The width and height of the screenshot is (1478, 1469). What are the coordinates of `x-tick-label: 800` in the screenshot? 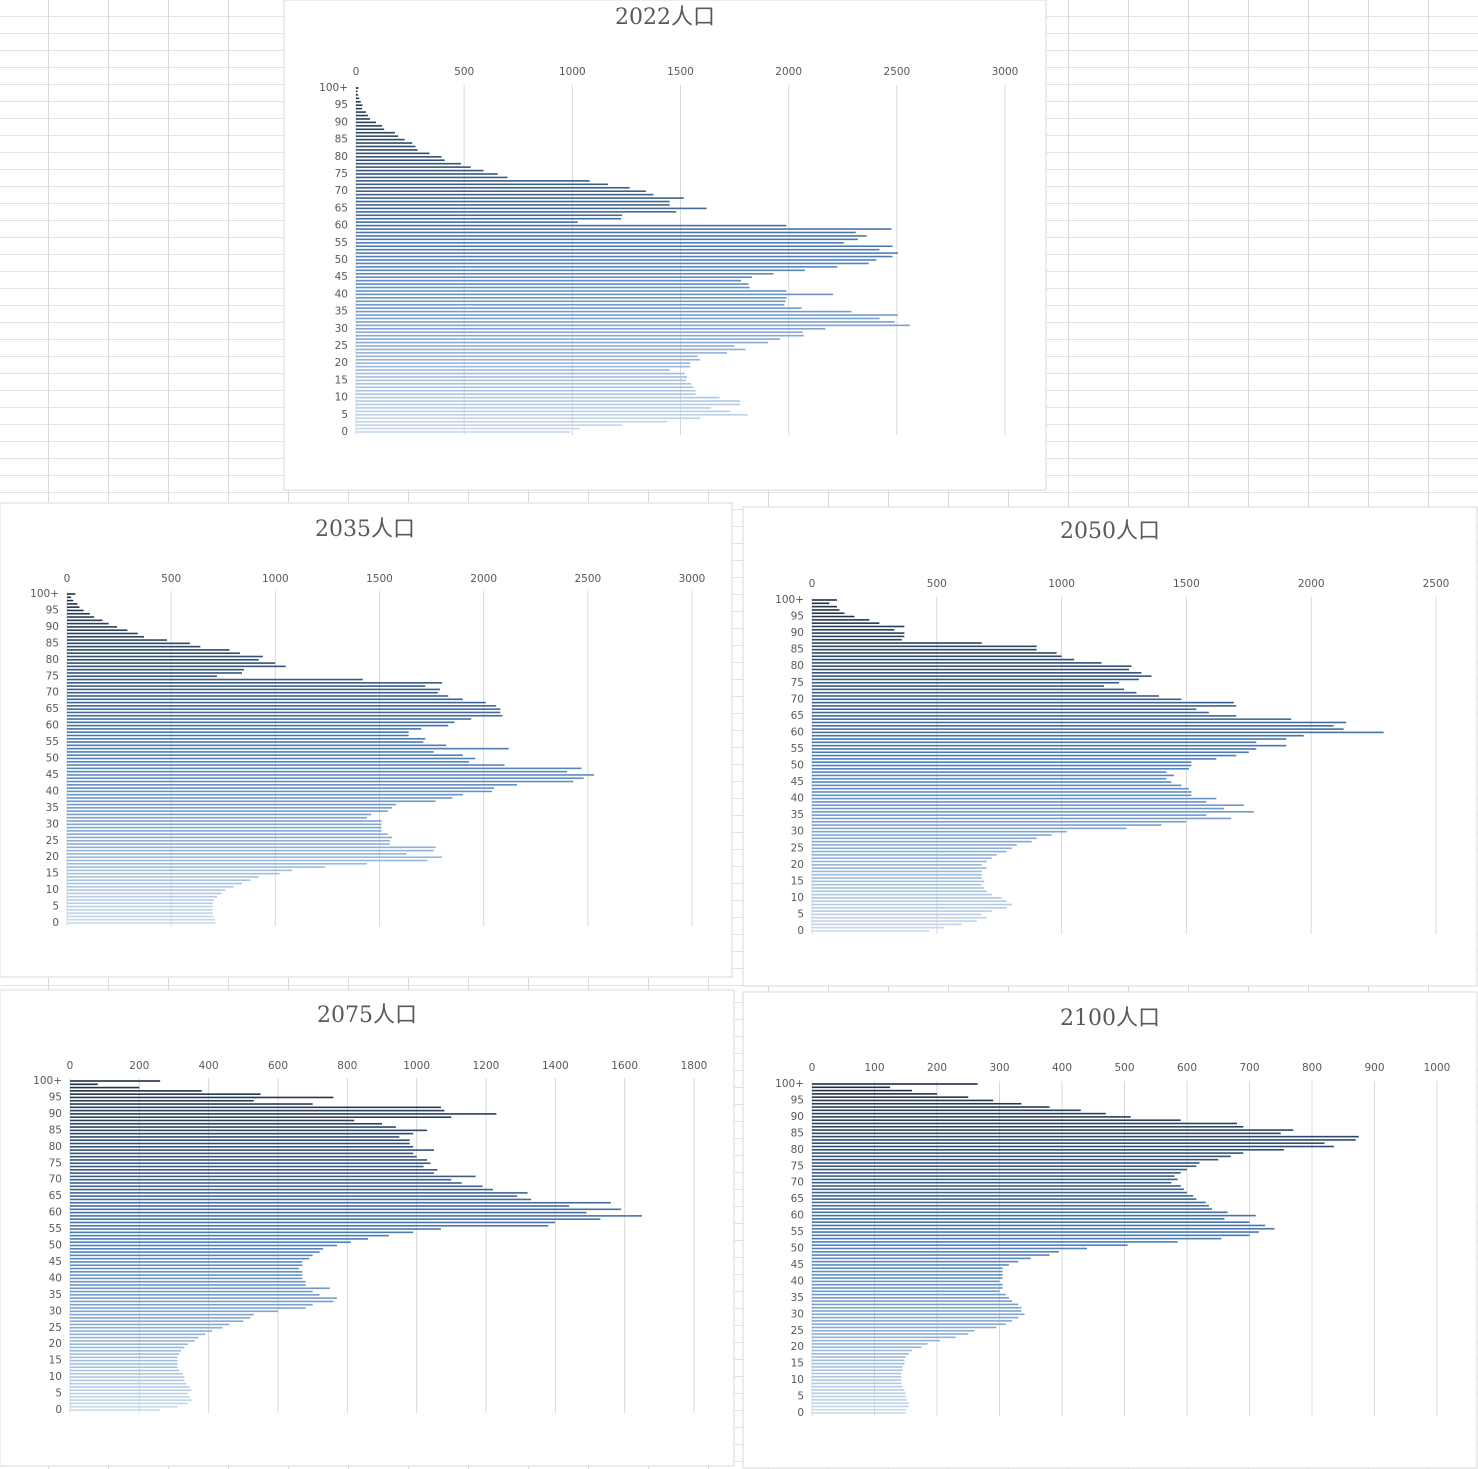 It's located at (347, 1066).